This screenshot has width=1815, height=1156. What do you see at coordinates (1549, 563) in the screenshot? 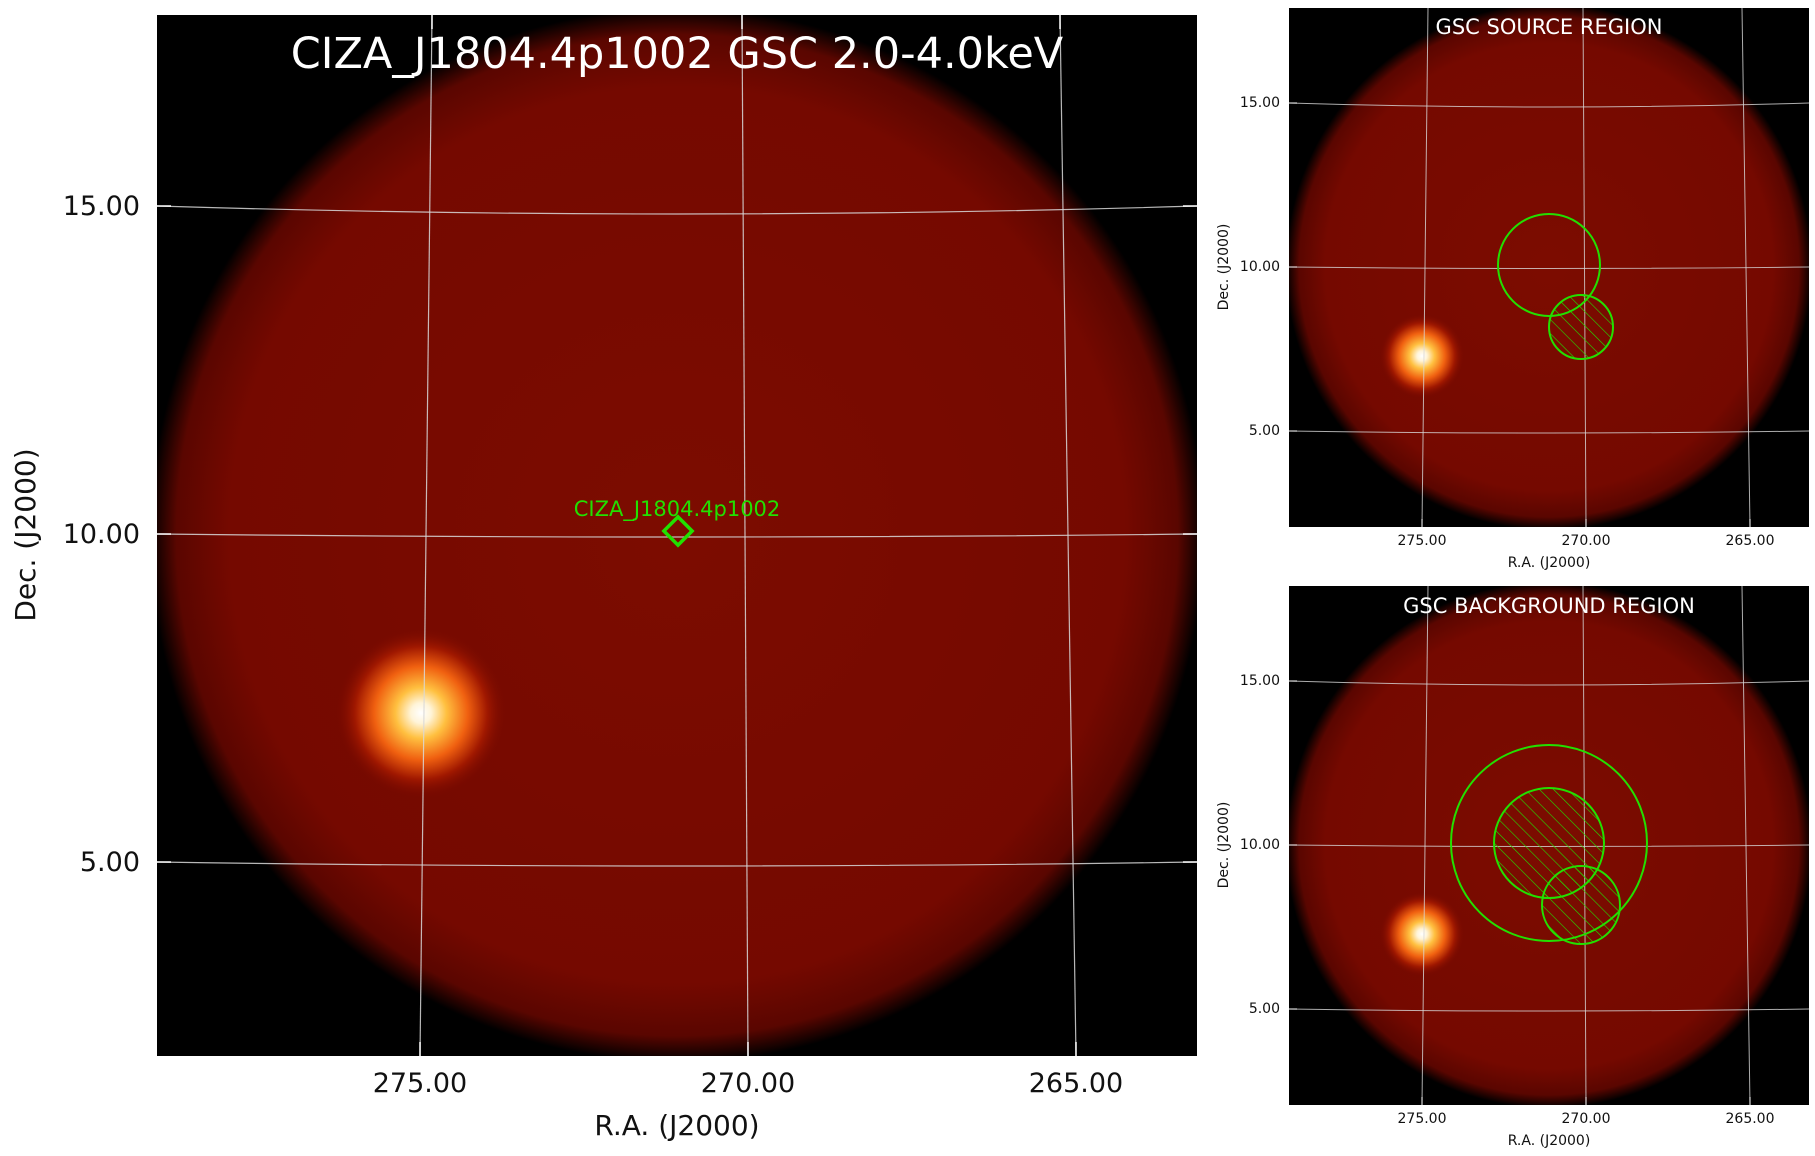
I see `source-panel-xaxis-title: R.A. (J2000)` at bounding box center [1549, 563].